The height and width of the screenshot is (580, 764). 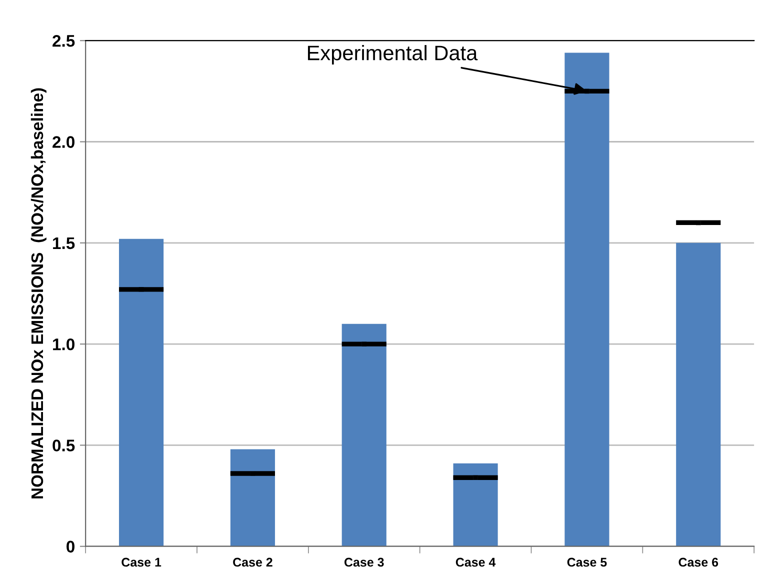 What do you see at coordinates (587, 562) in the screenshot?
I see `x-tick-label: Case 5` at bounding box center [587, 562].